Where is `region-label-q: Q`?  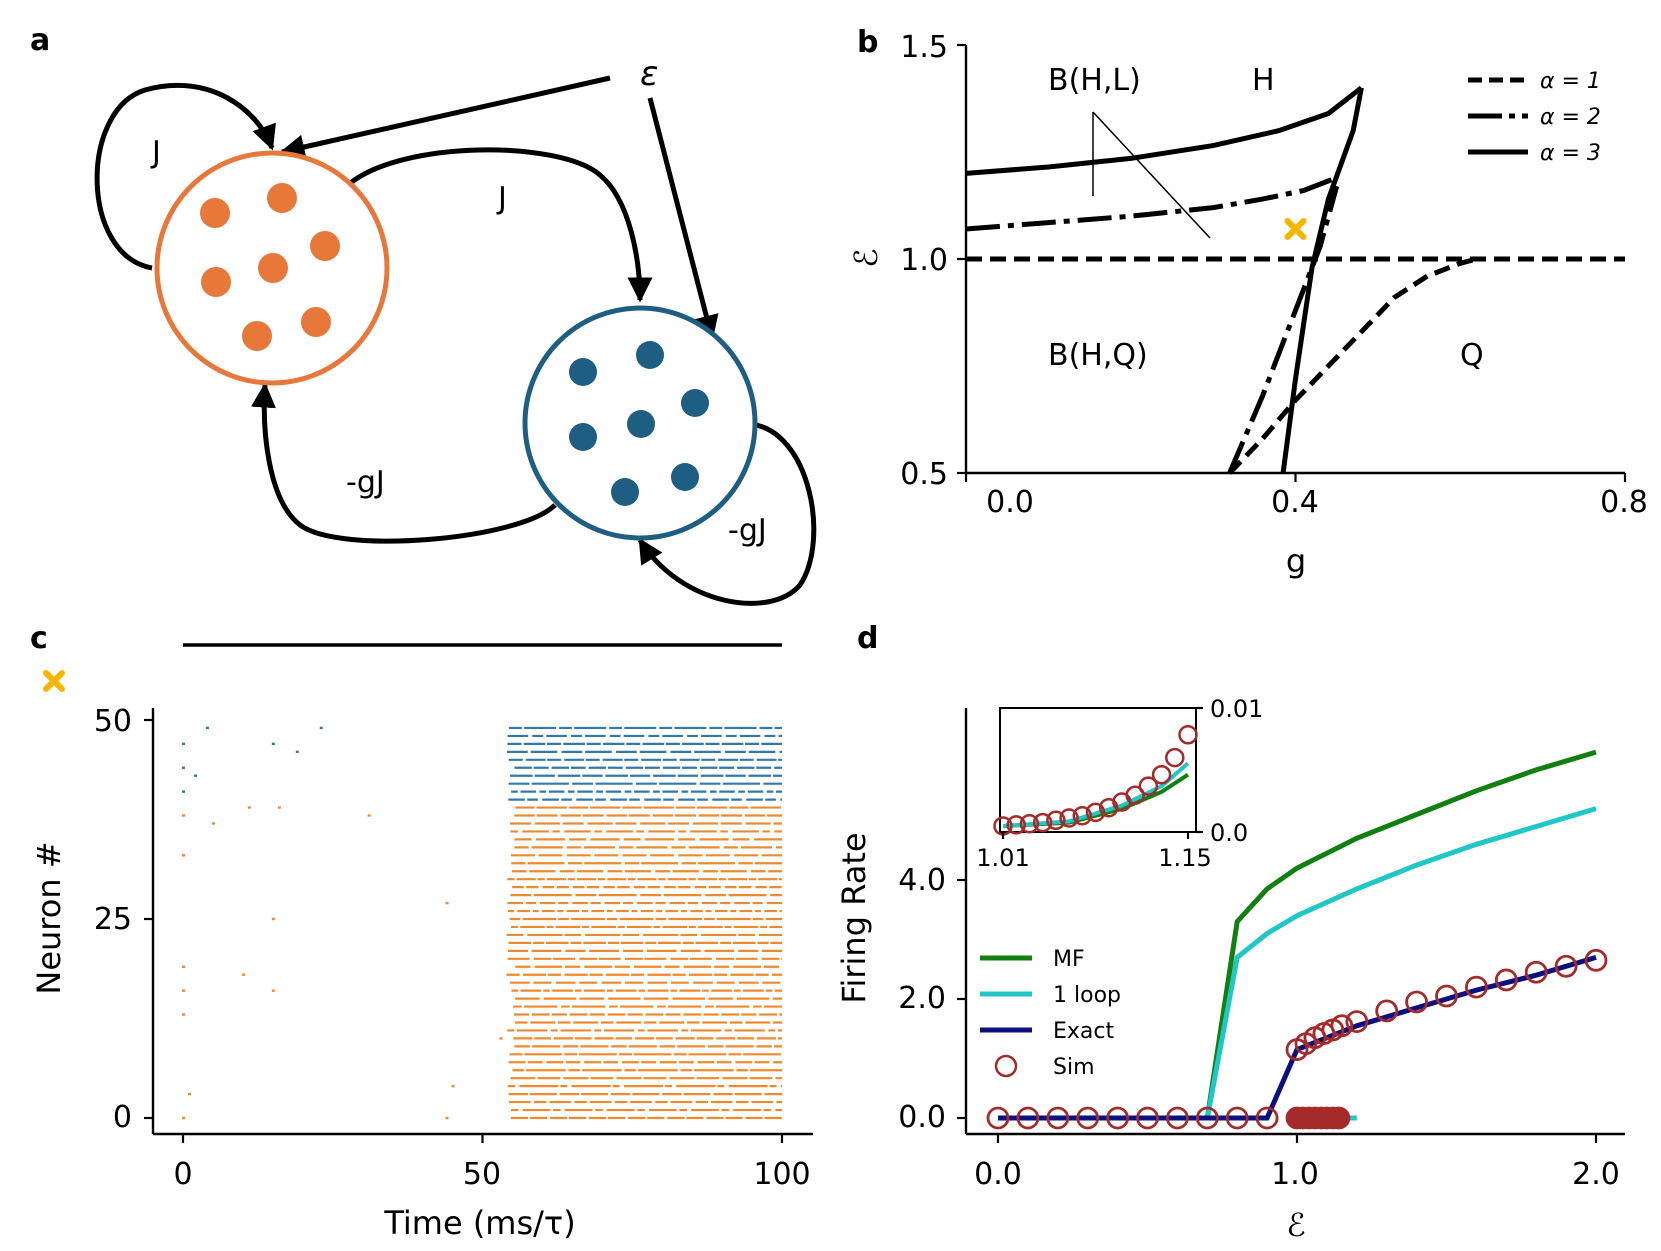 region-label-q: Q is located at coordinates (1472, 355).